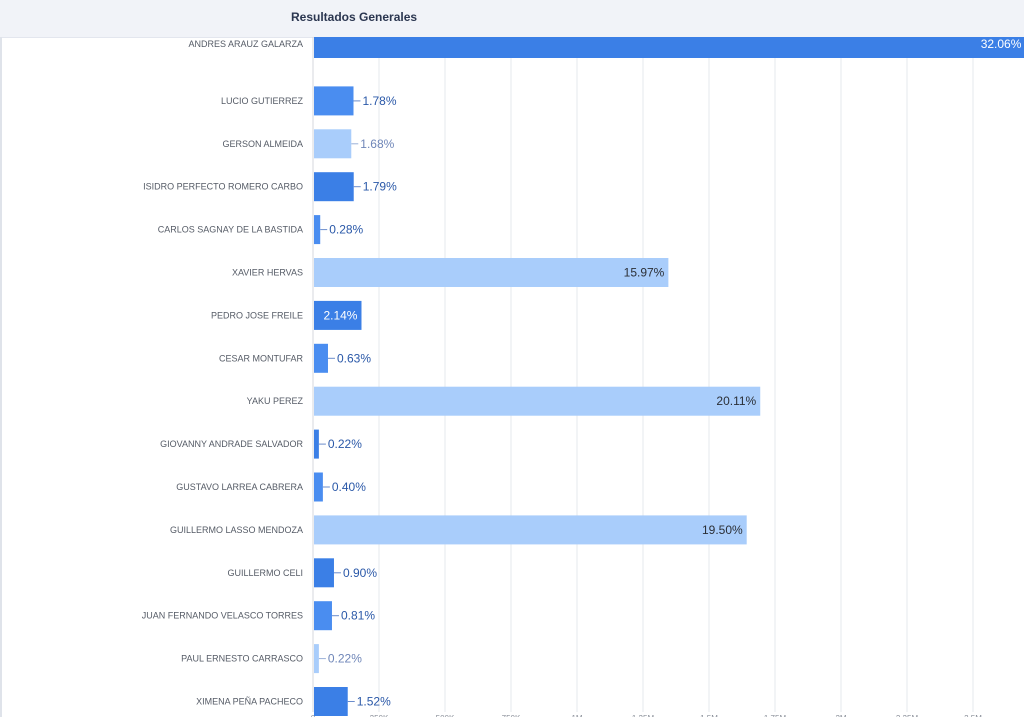 This screenshot has height=717, width=1024. I want to click on category-label: CESAR MONTUFAR, so click(261, 358).